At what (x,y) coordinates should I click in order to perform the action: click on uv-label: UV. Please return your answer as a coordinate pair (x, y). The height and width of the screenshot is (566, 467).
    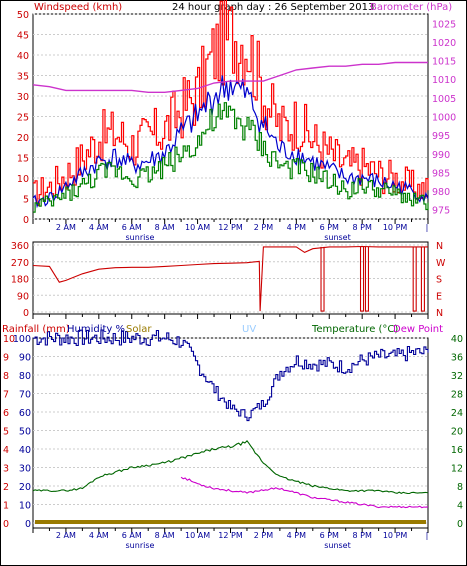
    Looking at the image, I should click on (249, 329).